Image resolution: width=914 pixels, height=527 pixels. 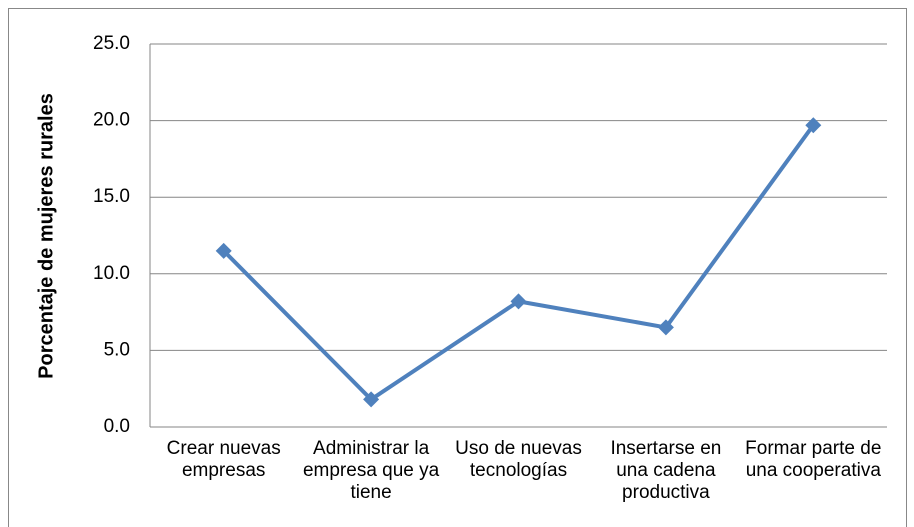 What do you see at coordinates (666, 470) in the screenshot?
I see `x-tick-label: Insertarse en una cadena productiva` at bounding box center [666, 470].